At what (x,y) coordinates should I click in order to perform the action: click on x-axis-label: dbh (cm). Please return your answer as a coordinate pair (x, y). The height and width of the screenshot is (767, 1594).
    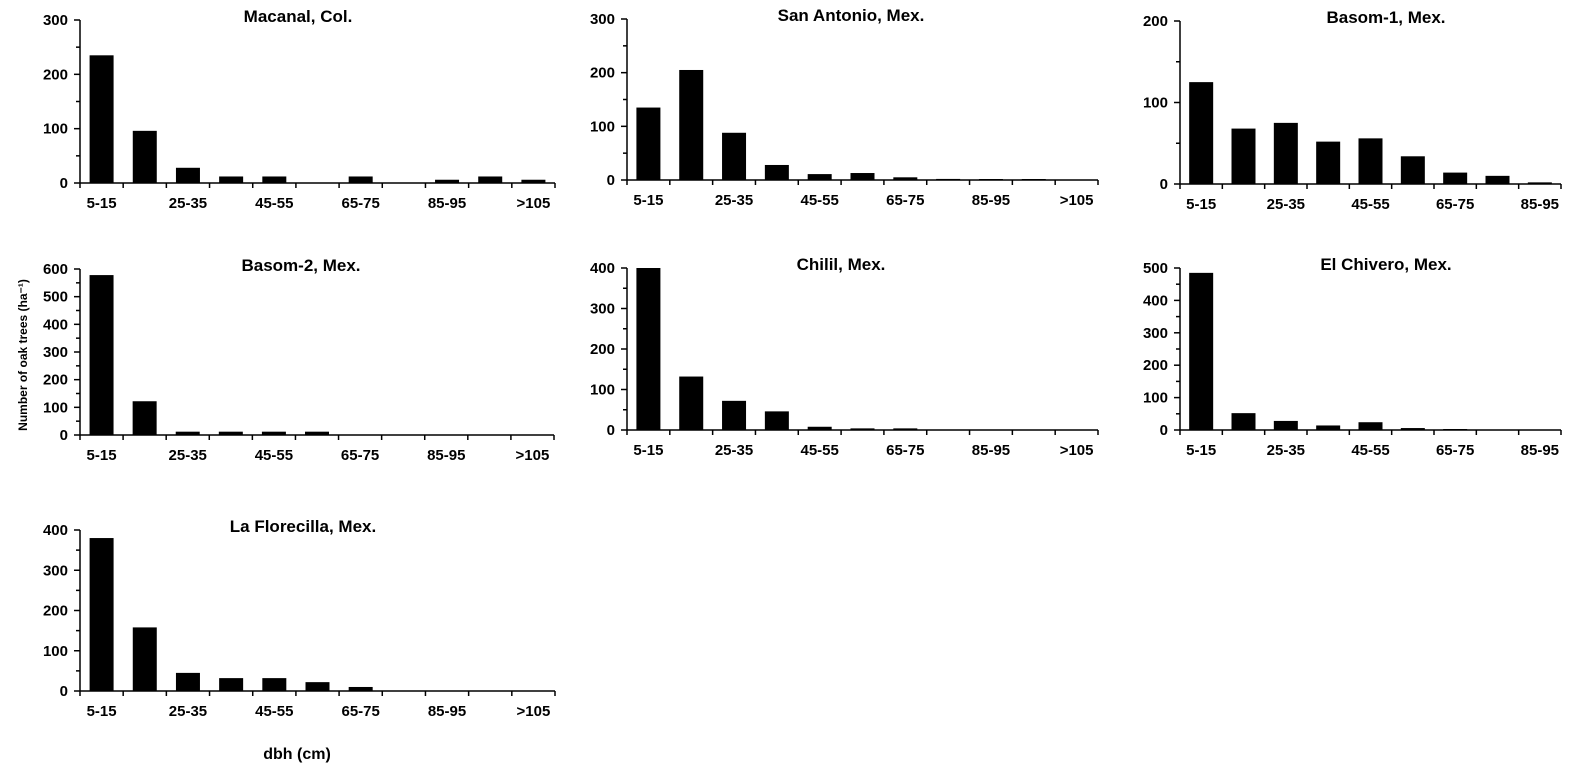
    Looking at the image, I should click on (297, 754).